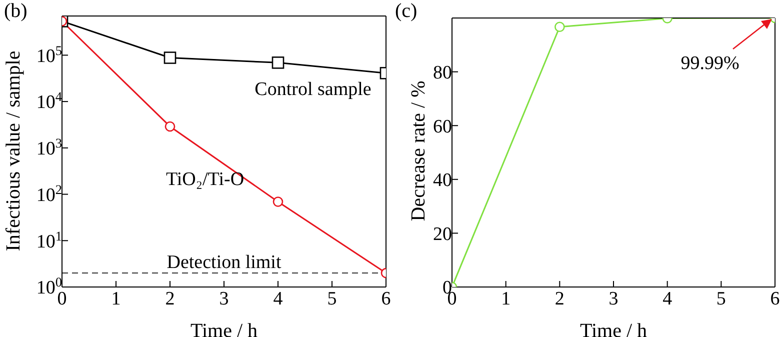 The width and height of the screenshot is (783, 337). Describe the element at coordinates (442, 73) in the screenshot. I see `y-tick-label: 80` at that location.